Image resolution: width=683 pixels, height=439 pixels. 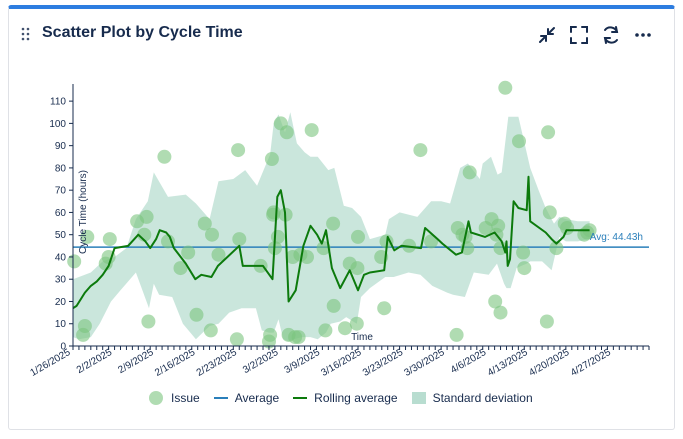 I want to click on y-tick-label: 70, so click(x=61, y=191).